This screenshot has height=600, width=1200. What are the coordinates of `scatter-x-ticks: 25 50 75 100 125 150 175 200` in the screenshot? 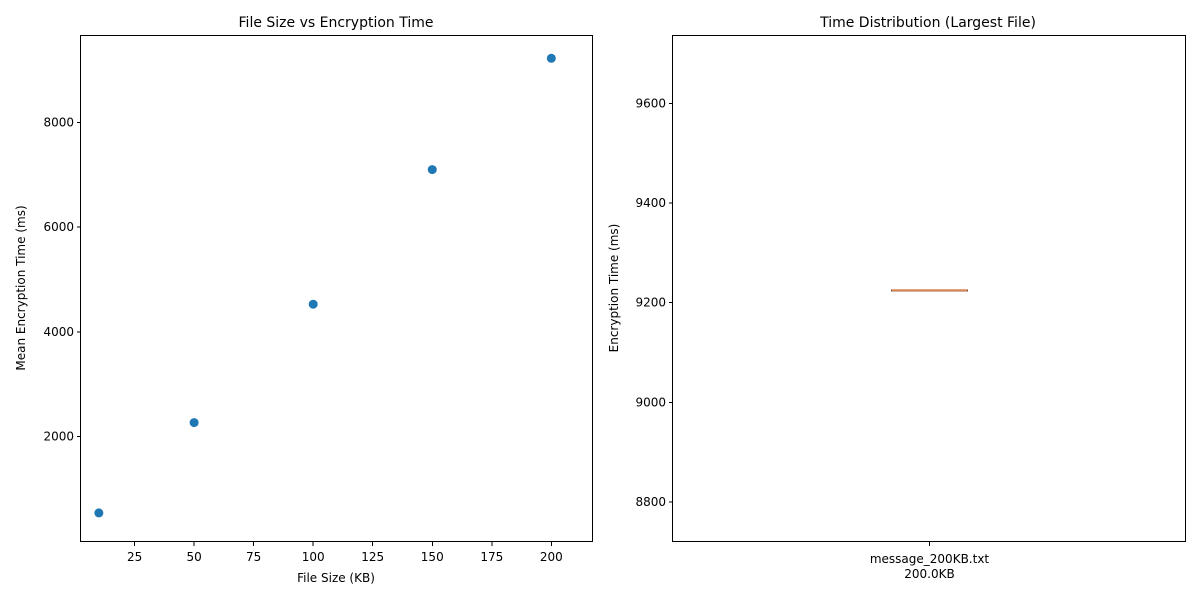 It's located at (345, 553).